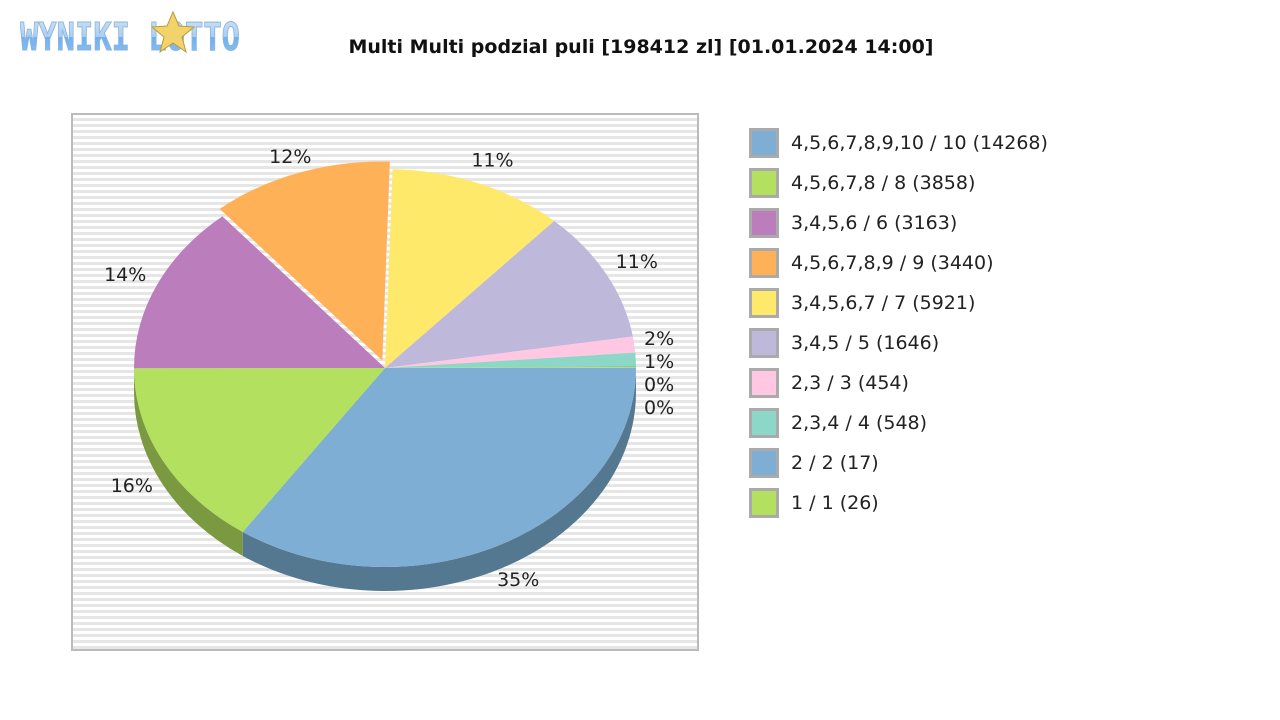  I want to click on pie-slice-label: 1%, so click(659, 362).